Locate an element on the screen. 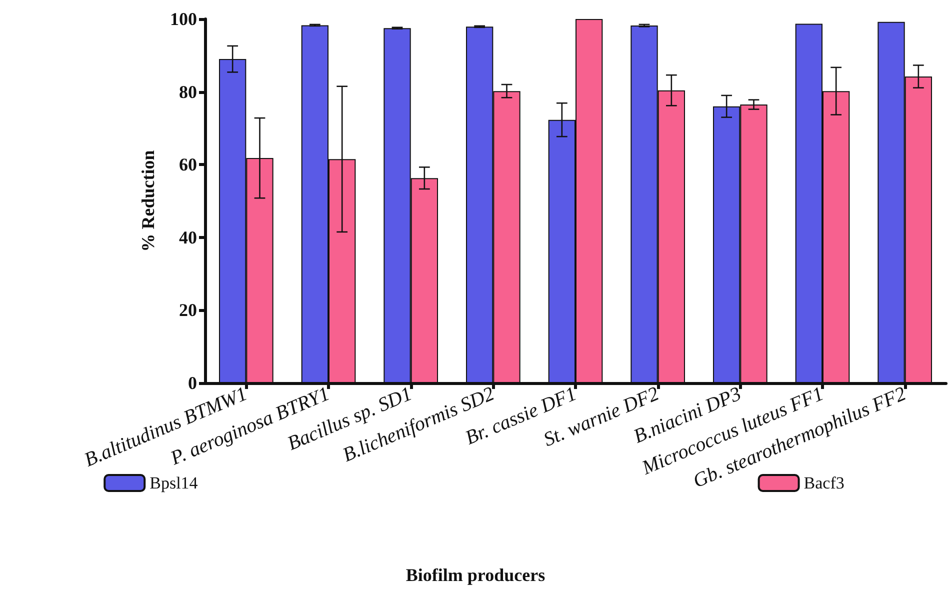 Image resolution: width=948 pixels, height=589 pixels. y-tick-label: 80 is located at coordinates (188, 92).